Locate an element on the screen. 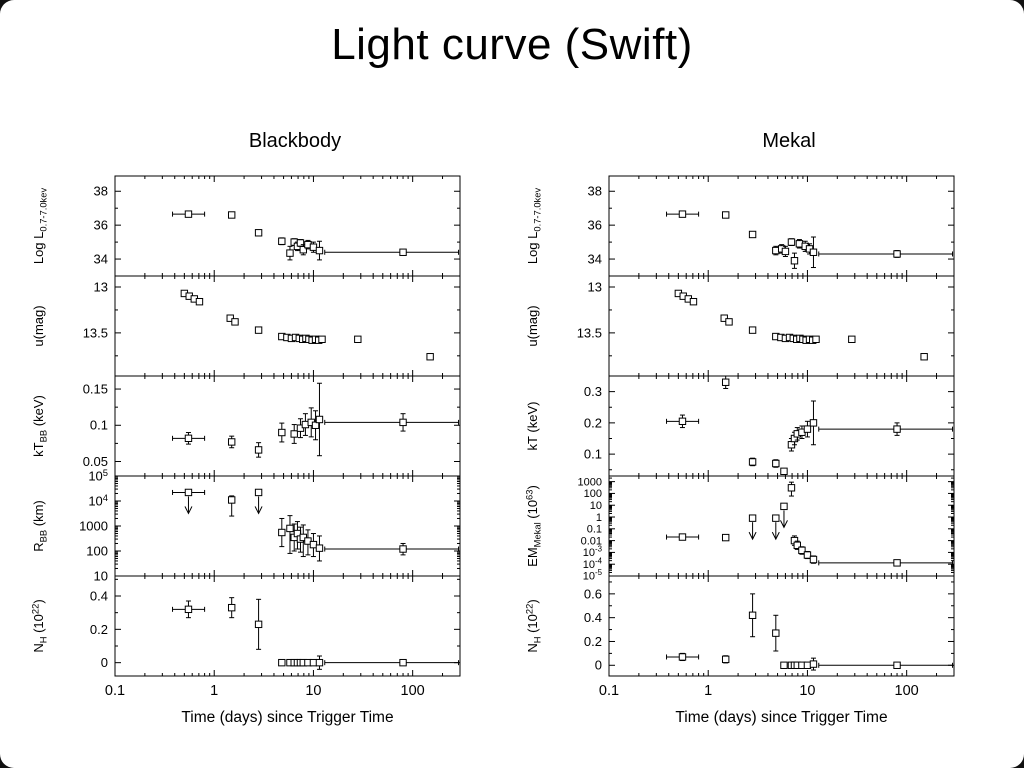 The height and width of the screenshot is (768, 1024). y-tick-label: 0.05 is located at coordinates (95, 461).